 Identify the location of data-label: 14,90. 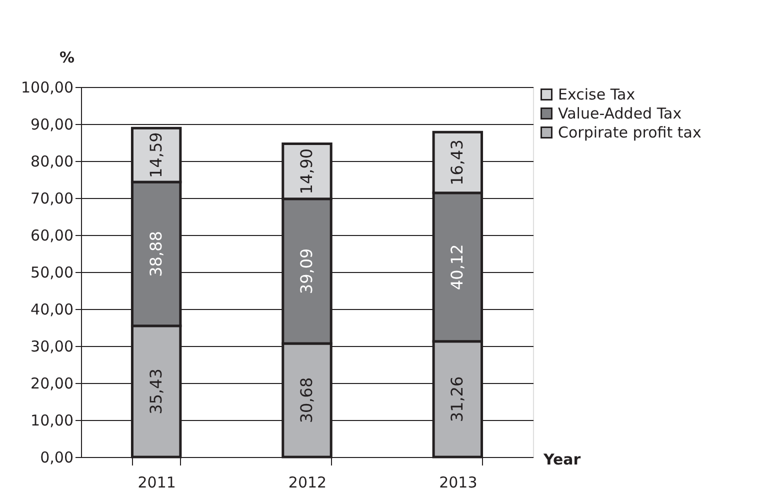
(306, 171).